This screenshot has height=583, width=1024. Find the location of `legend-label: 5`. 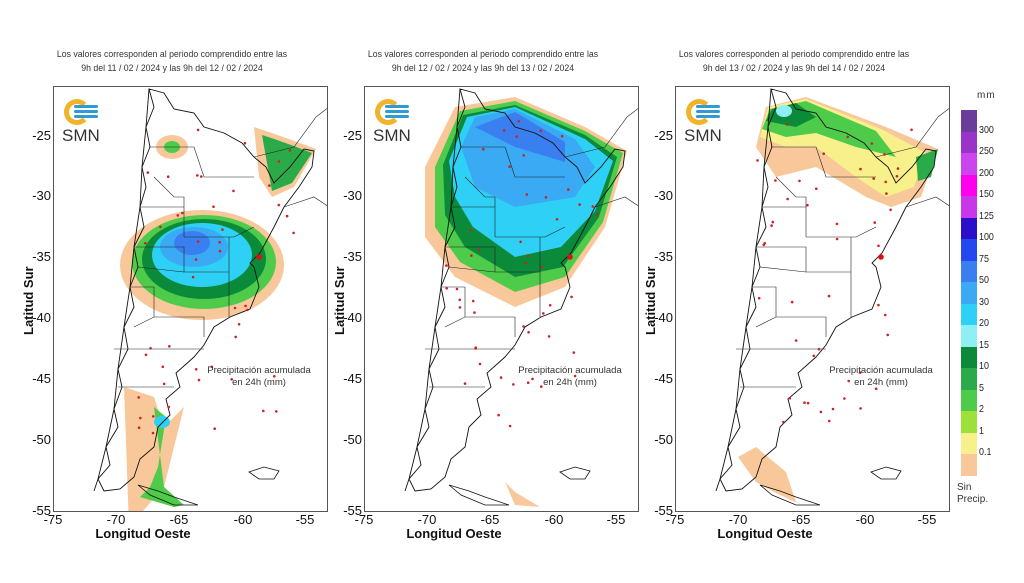

legend-label: 5 is located at coordinates (981, 387).